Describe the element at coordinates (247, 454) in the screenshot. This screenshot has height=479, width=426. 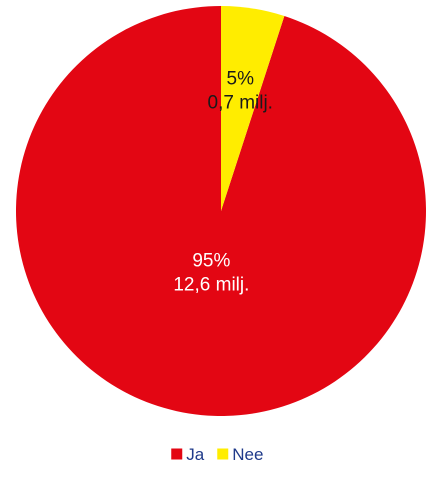
I see `legend-label-nee: Nee` at that location.